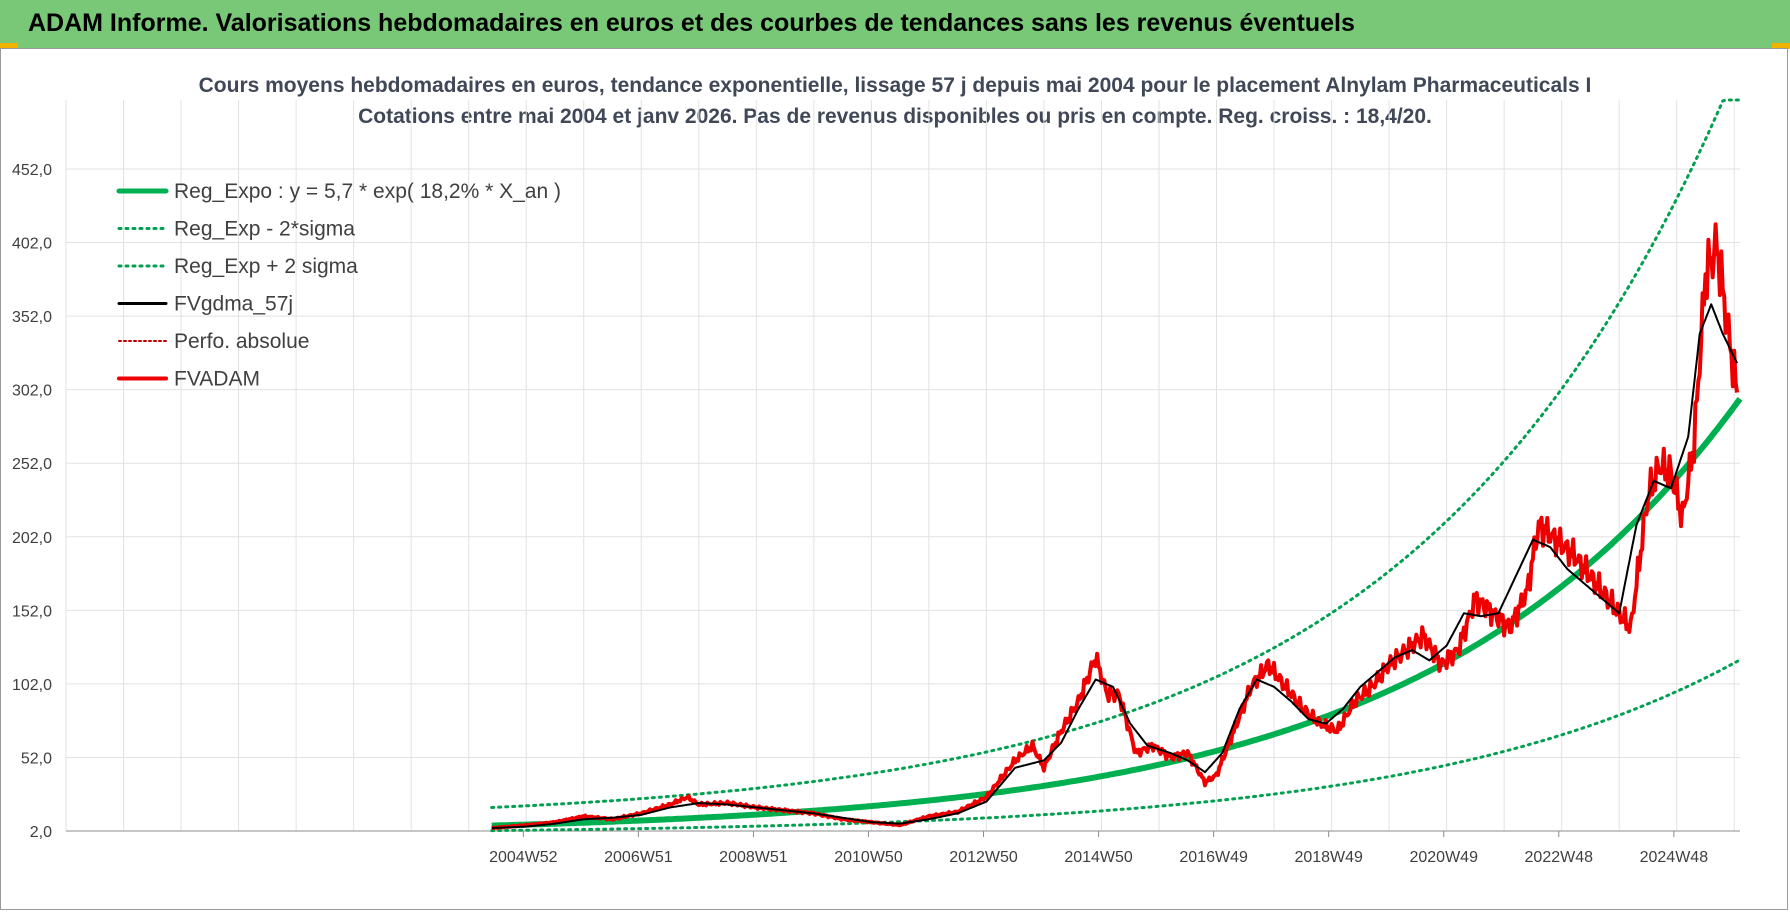  What do you see at coordinates (753, 857) in the screenshot?
I see `x-tick-label: 2008W51` at bounding box center [753, 857].